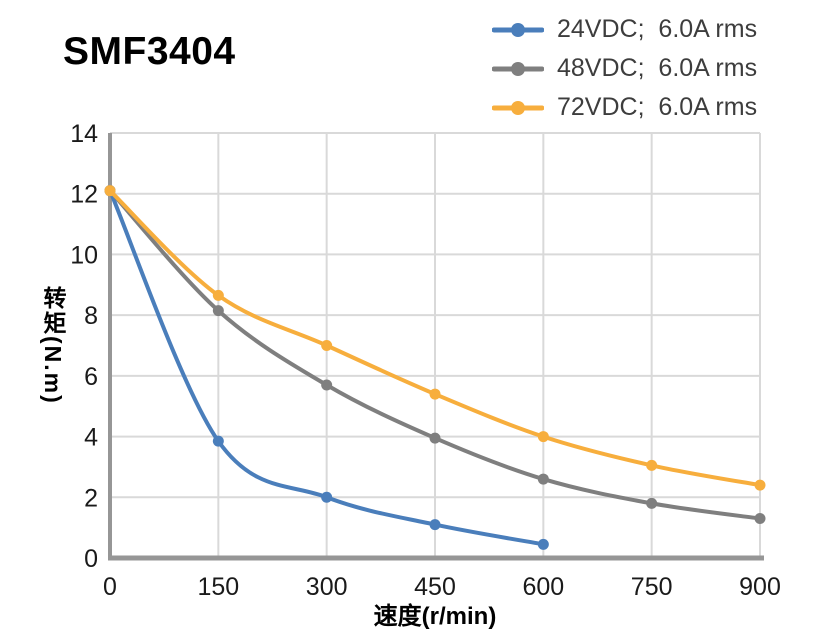  I want to click on x-tick-label: 750, so click(652, 587).